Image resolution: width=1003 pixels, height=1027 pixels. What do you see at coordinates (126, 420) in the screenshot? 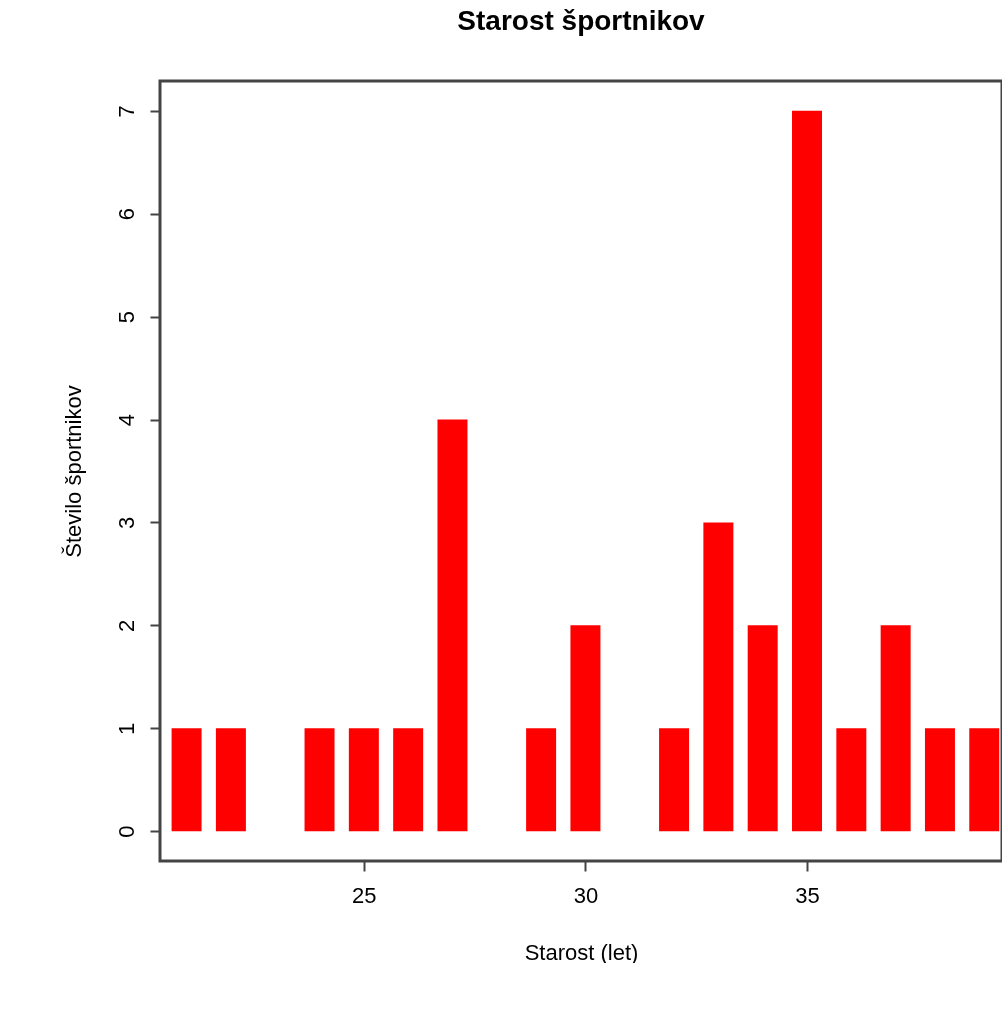
I see `y-tick-label: 4` at bounding box center [126, 420].